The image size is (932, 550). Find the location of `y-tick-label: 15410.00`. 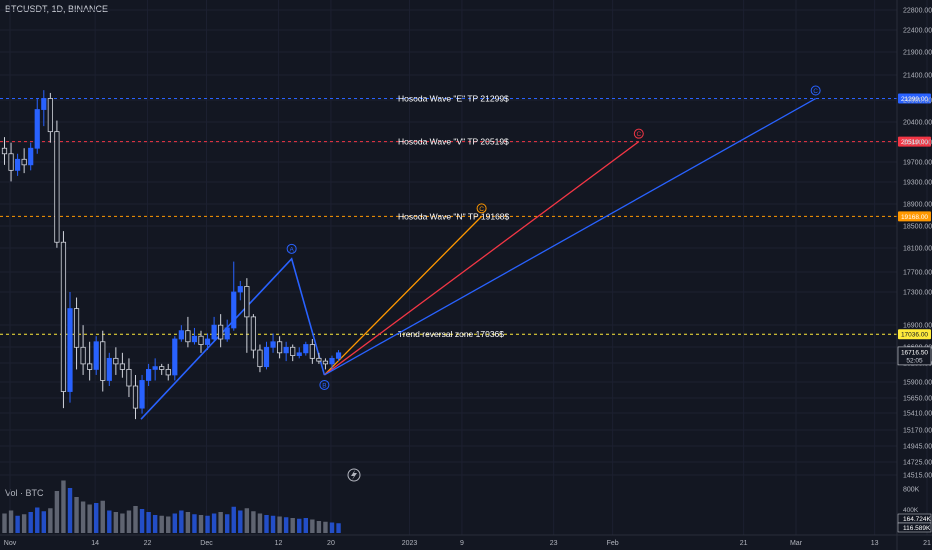

y-tick-label: 15410.00 is located at coordinates (917, 414).